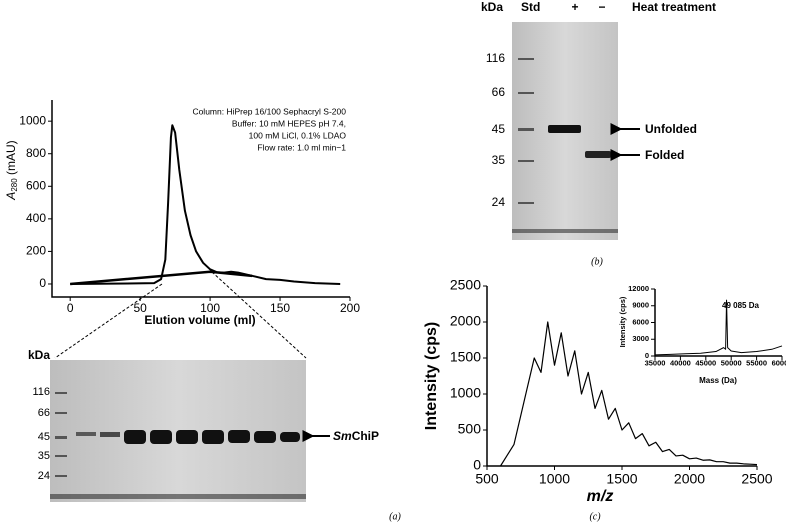 The width and height of the screenshot is (786, 528). Describe the element at coordinates (395, 516) in the screenshot. I see `caption: (a)` at that location.